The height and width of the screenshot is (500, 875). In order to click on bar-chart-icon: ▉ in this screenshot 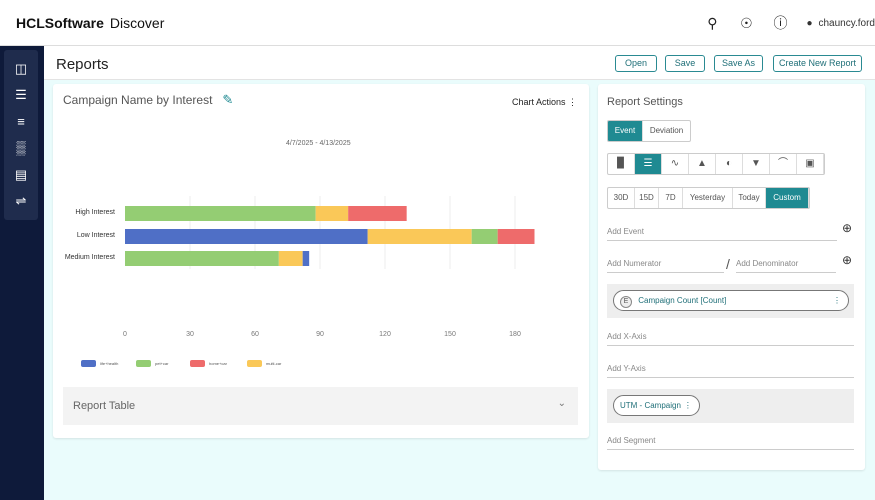, I will do `click(621, 164)`.